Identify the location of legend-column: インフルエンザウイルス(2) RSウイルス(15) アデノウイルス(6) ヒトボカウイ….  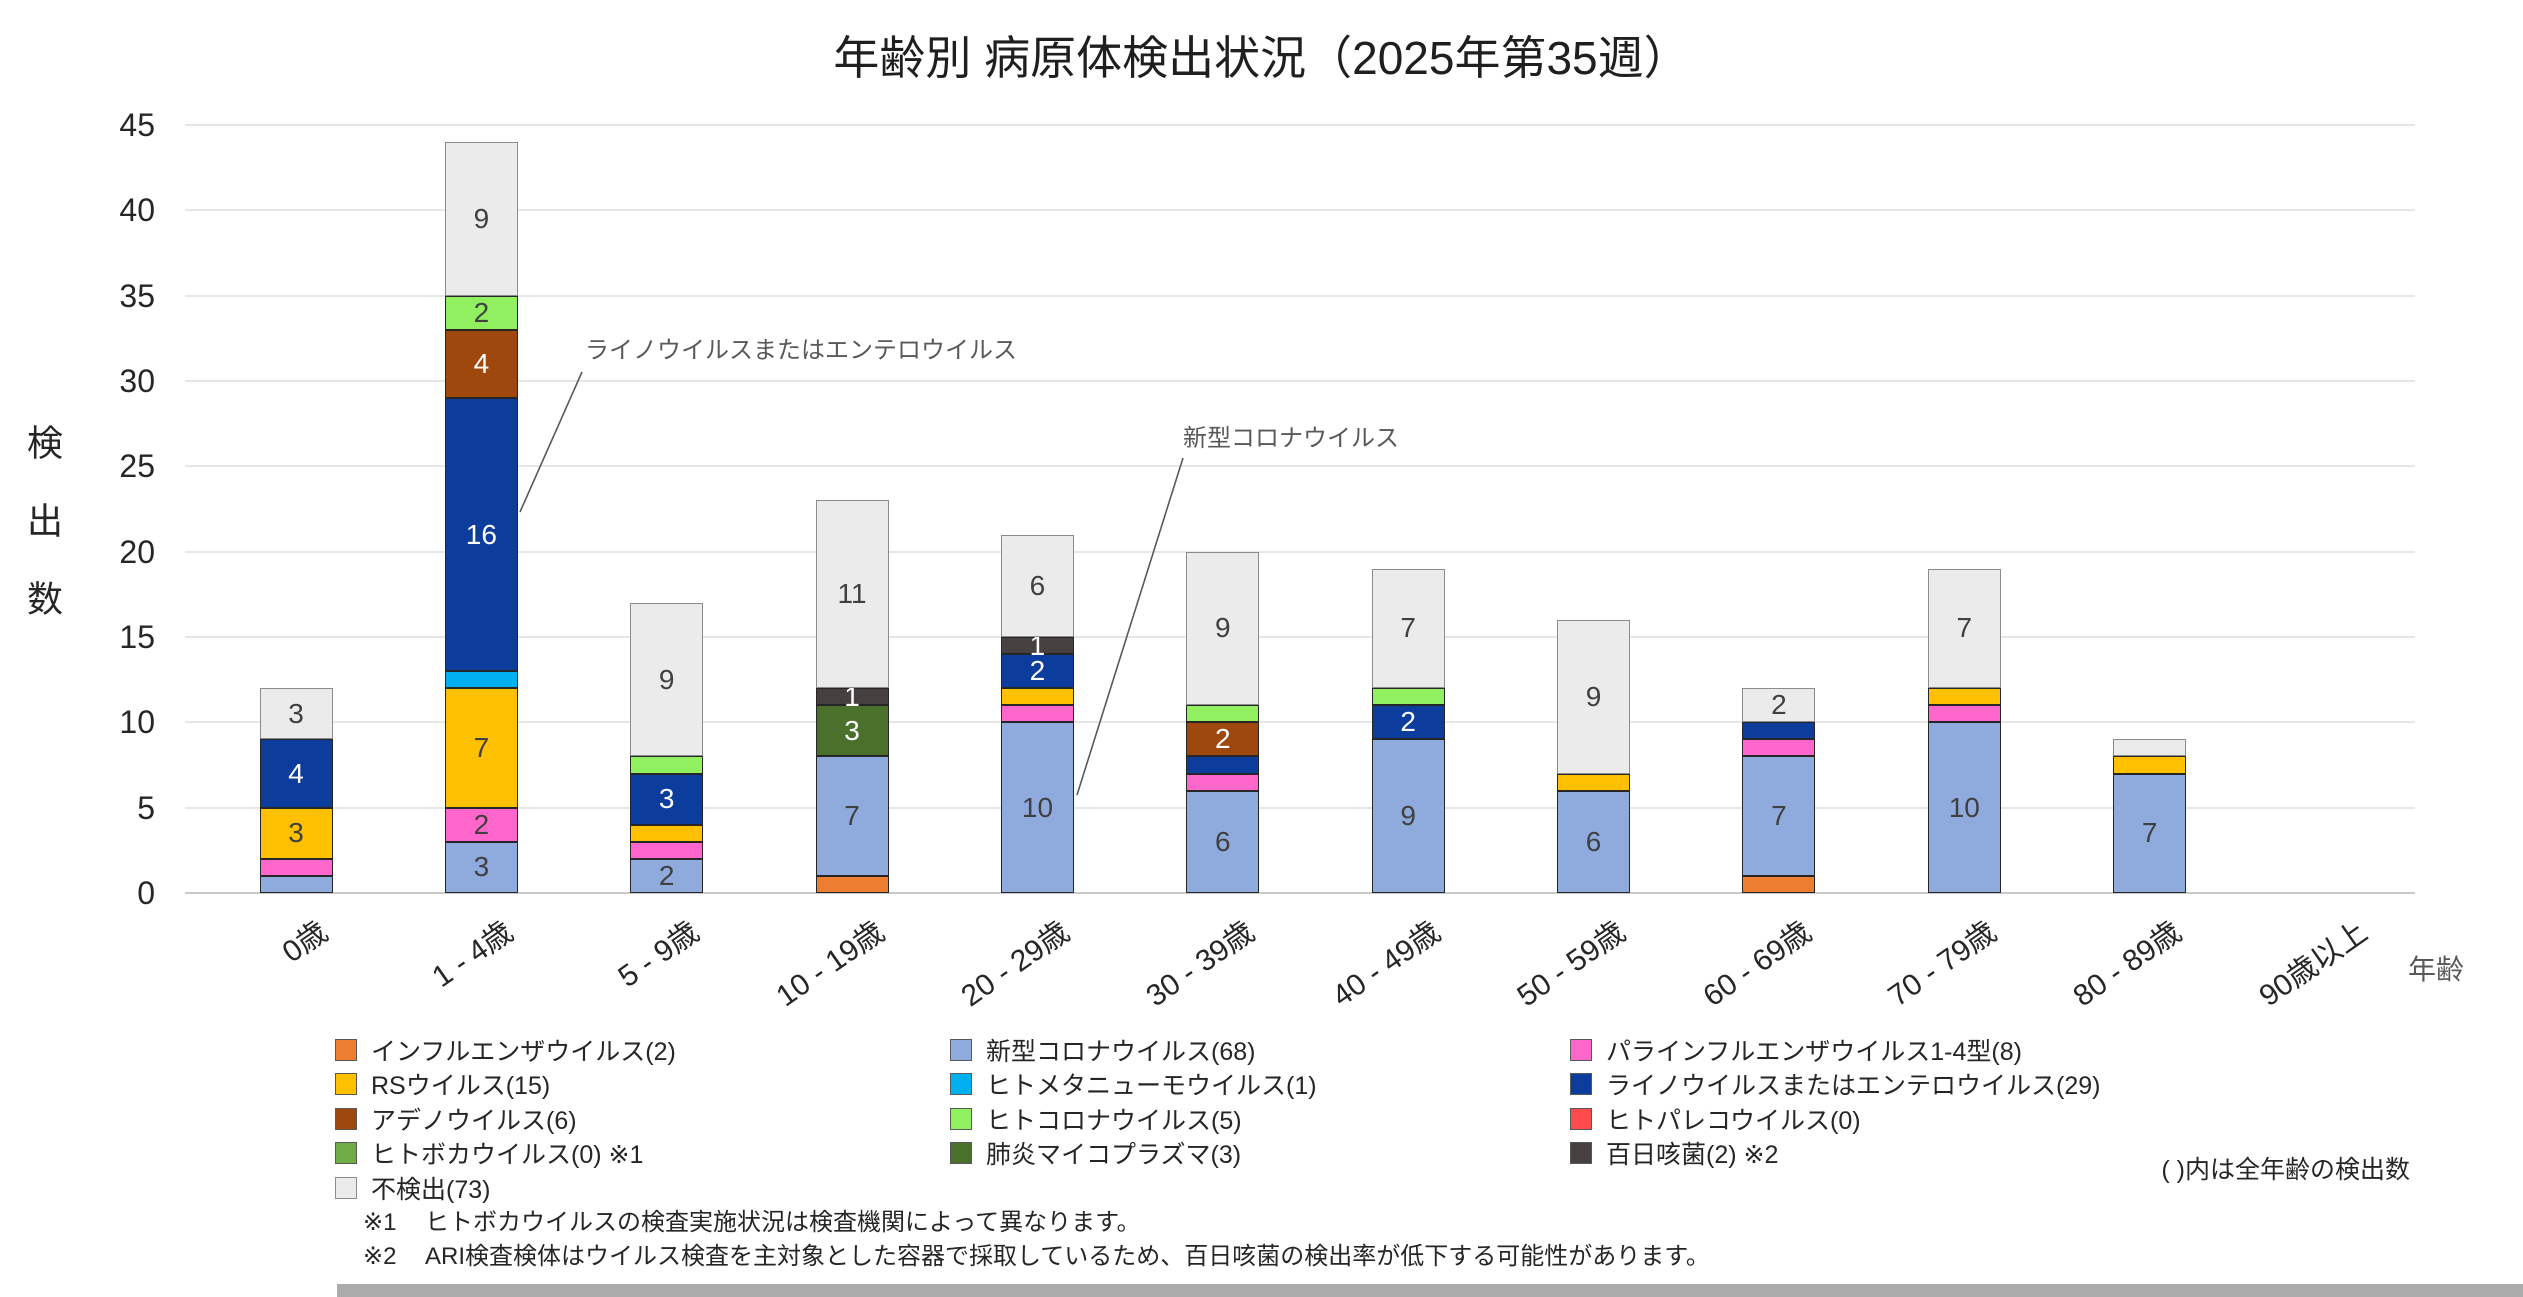
(505, 1124).